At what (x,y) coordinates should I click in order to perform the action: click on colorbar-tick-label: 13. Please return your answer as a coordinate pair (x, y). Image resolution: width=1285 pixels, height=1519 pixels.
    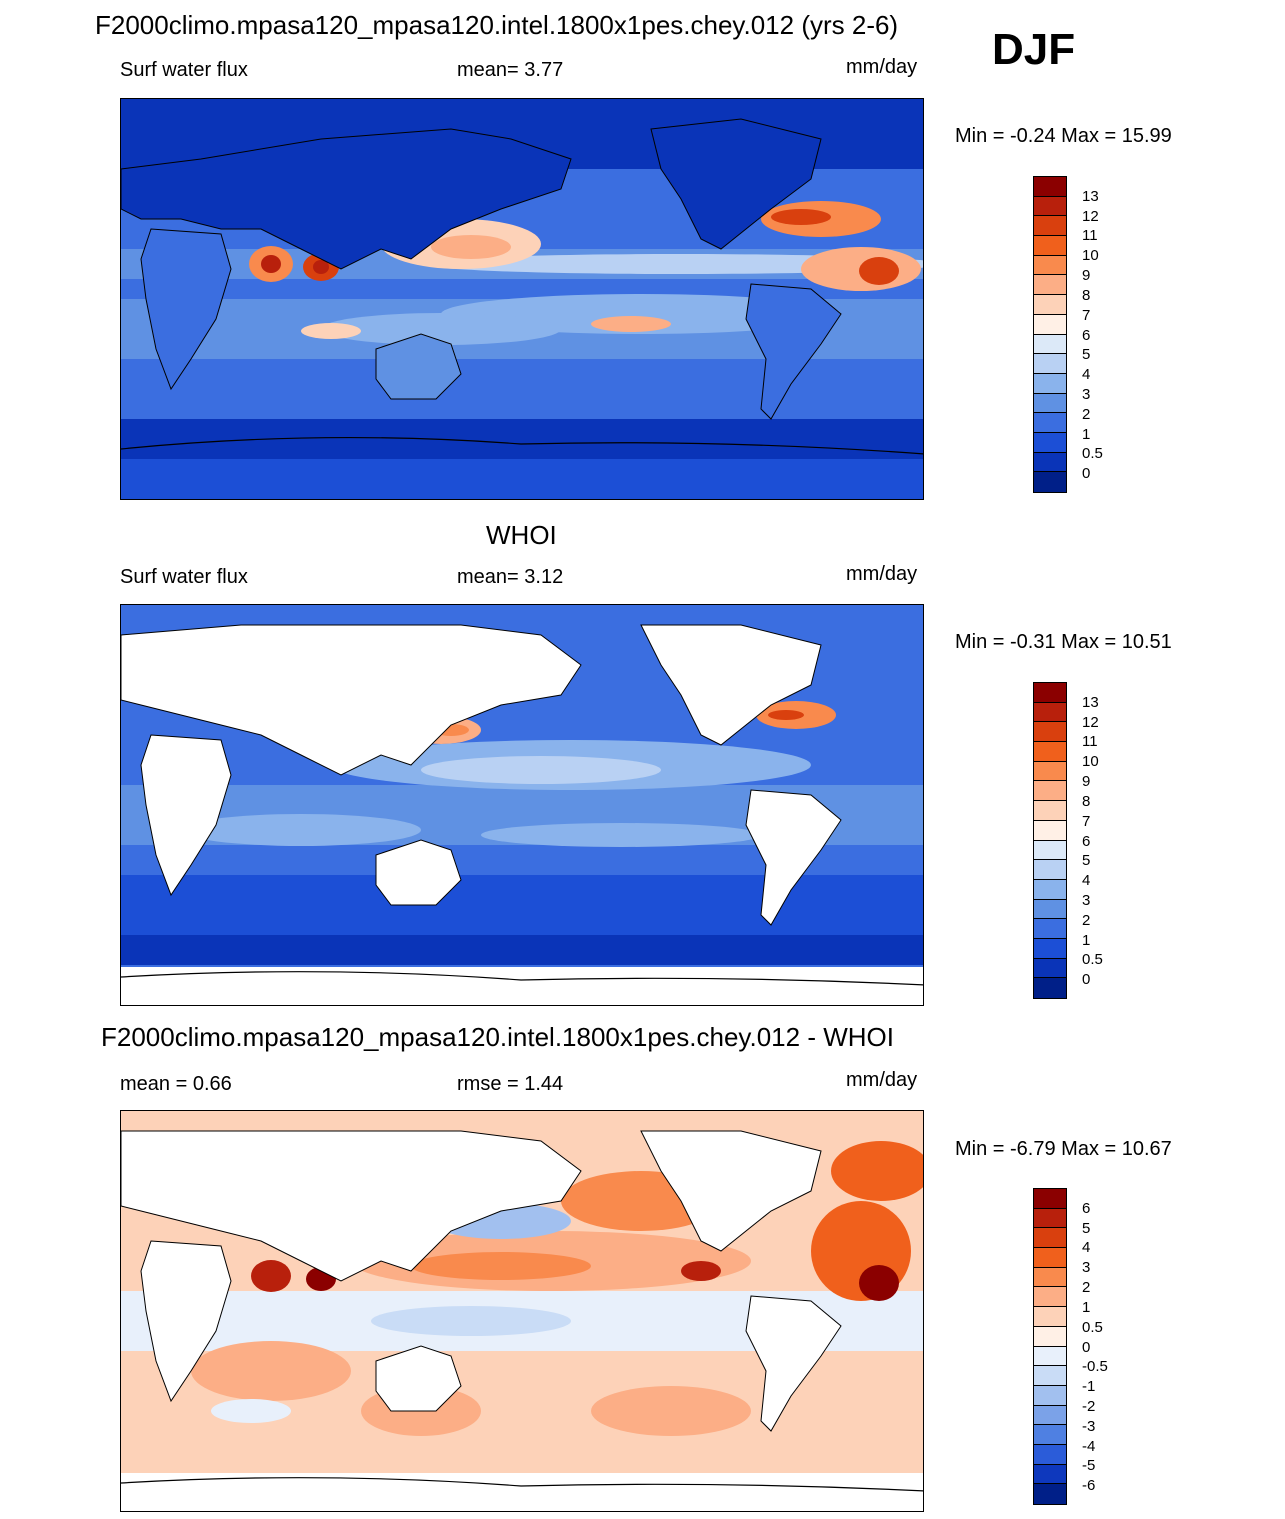
    Looking at the image, I should click on (1090, 196).